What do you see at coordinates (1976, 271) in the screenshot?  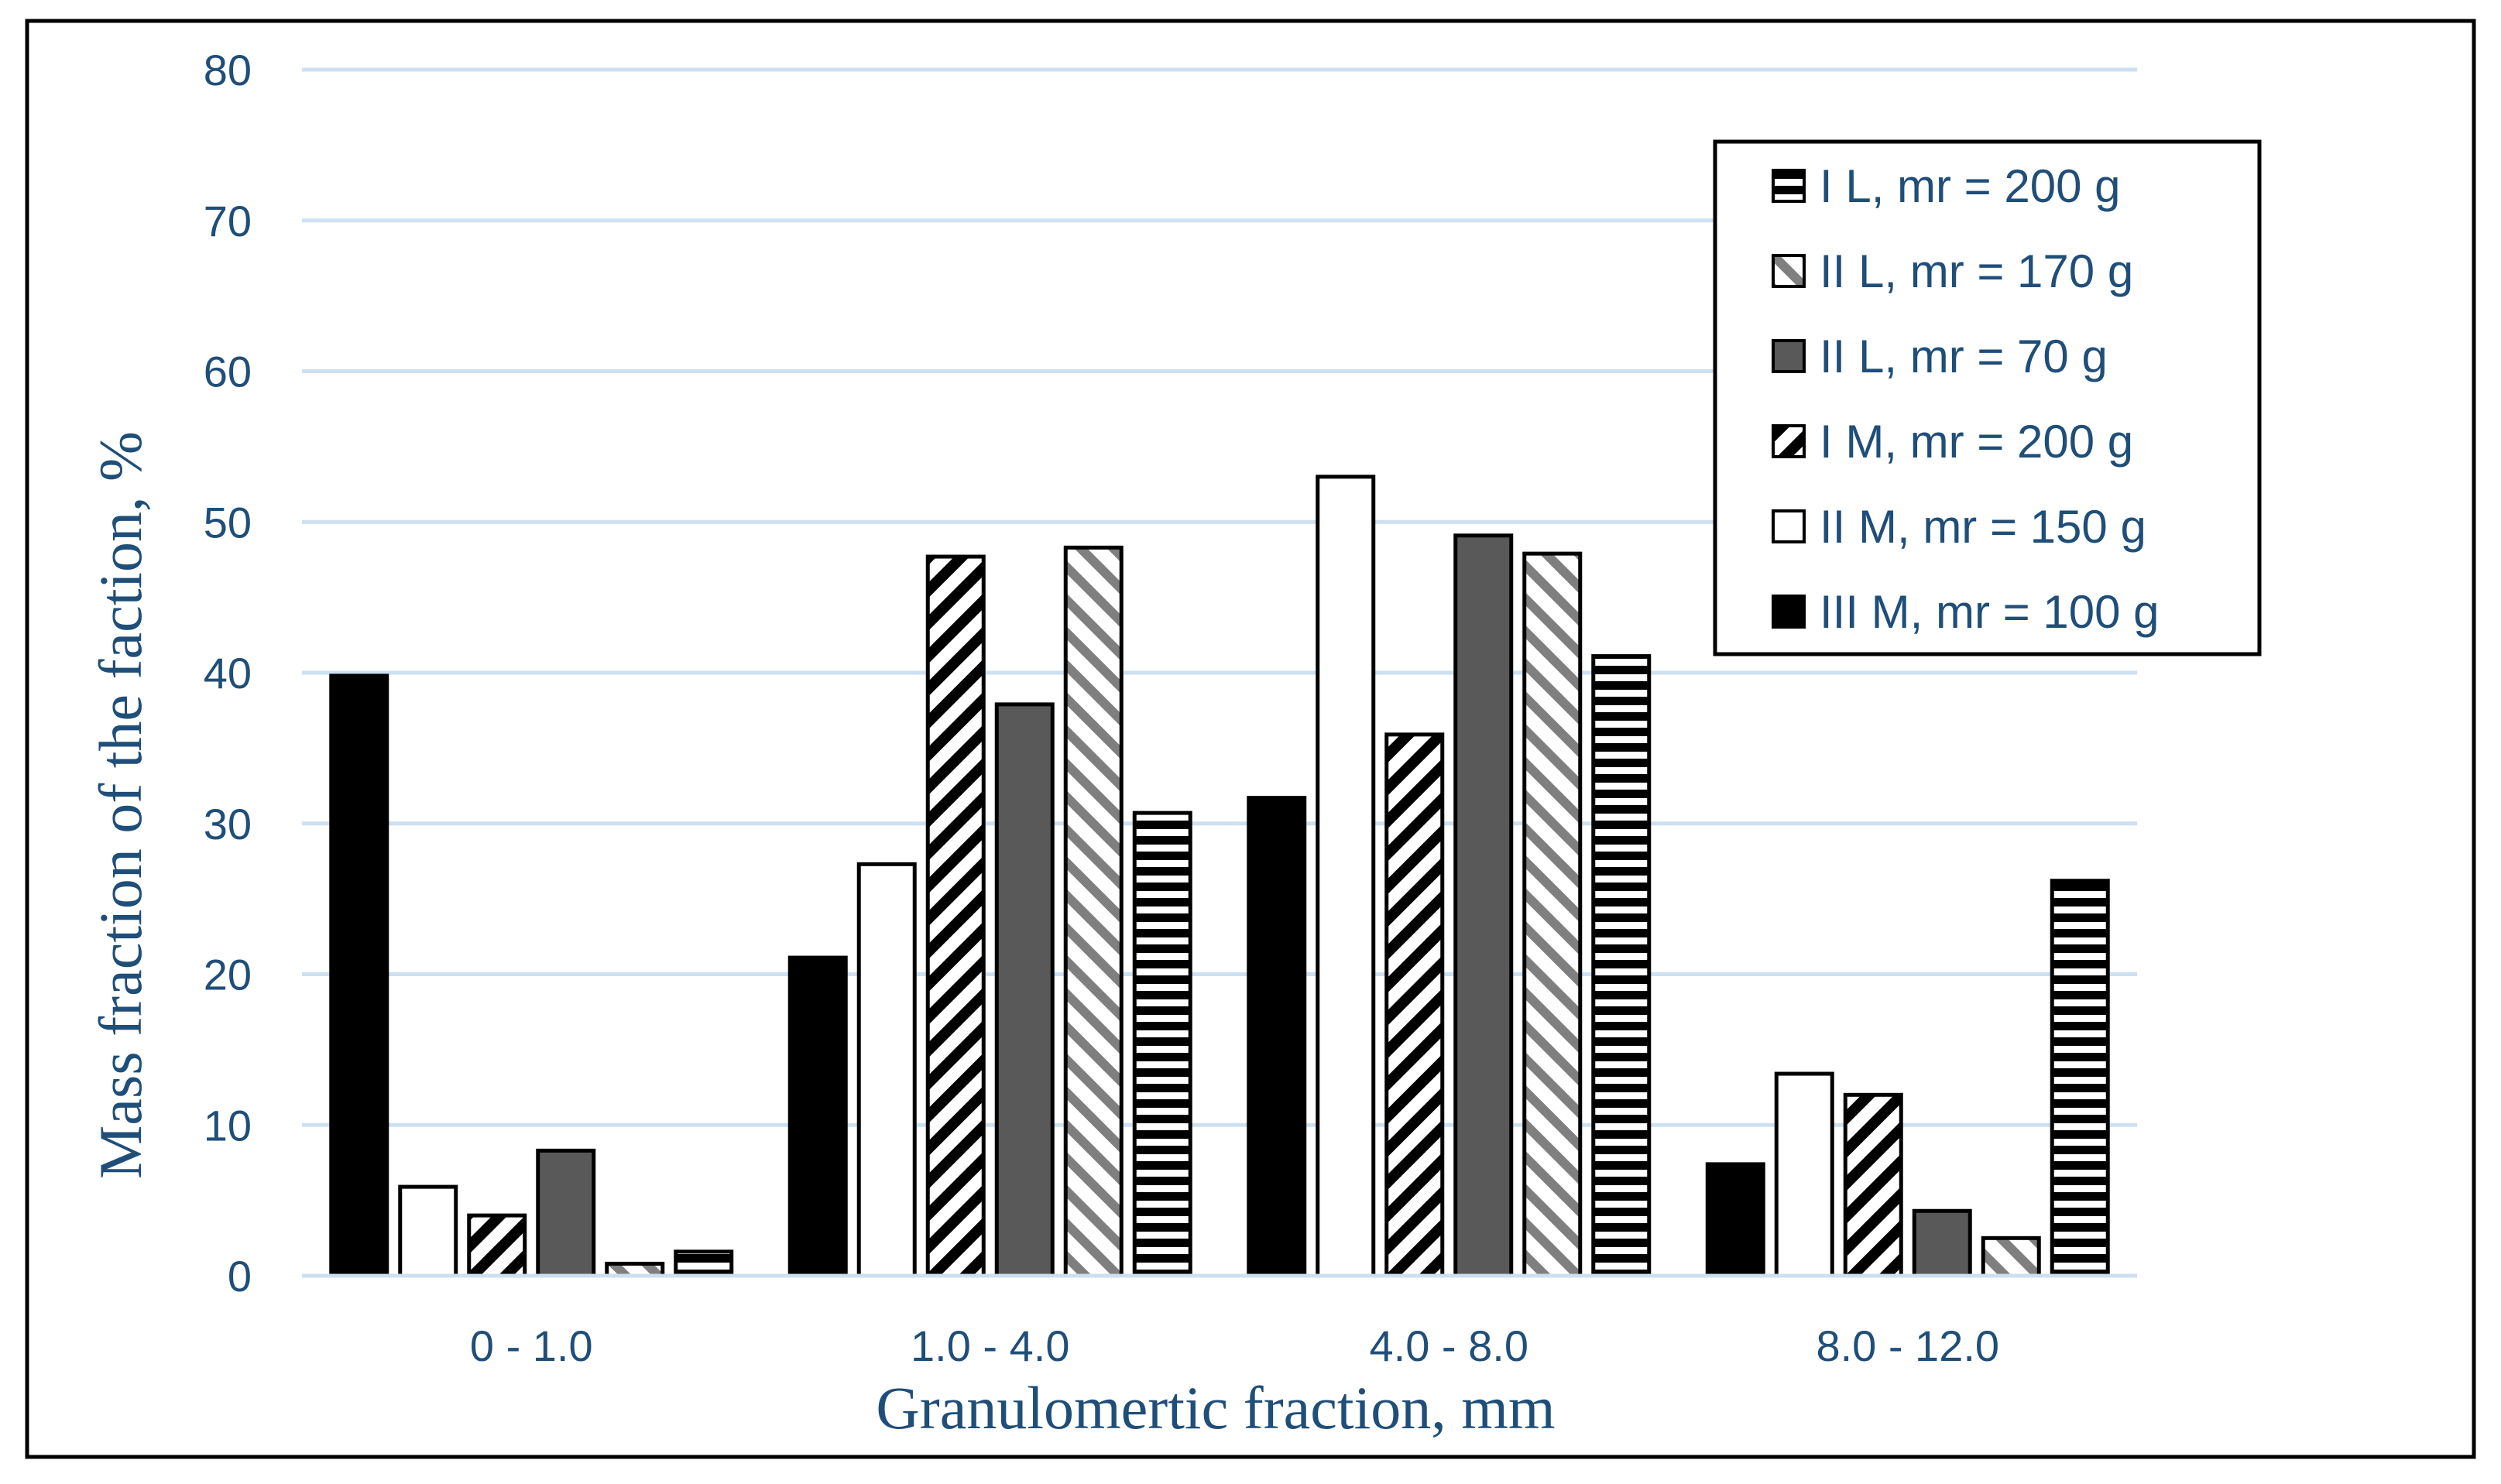 I see `legend-label: II L, mr = 170 g` at bounding box center [1976, 271].